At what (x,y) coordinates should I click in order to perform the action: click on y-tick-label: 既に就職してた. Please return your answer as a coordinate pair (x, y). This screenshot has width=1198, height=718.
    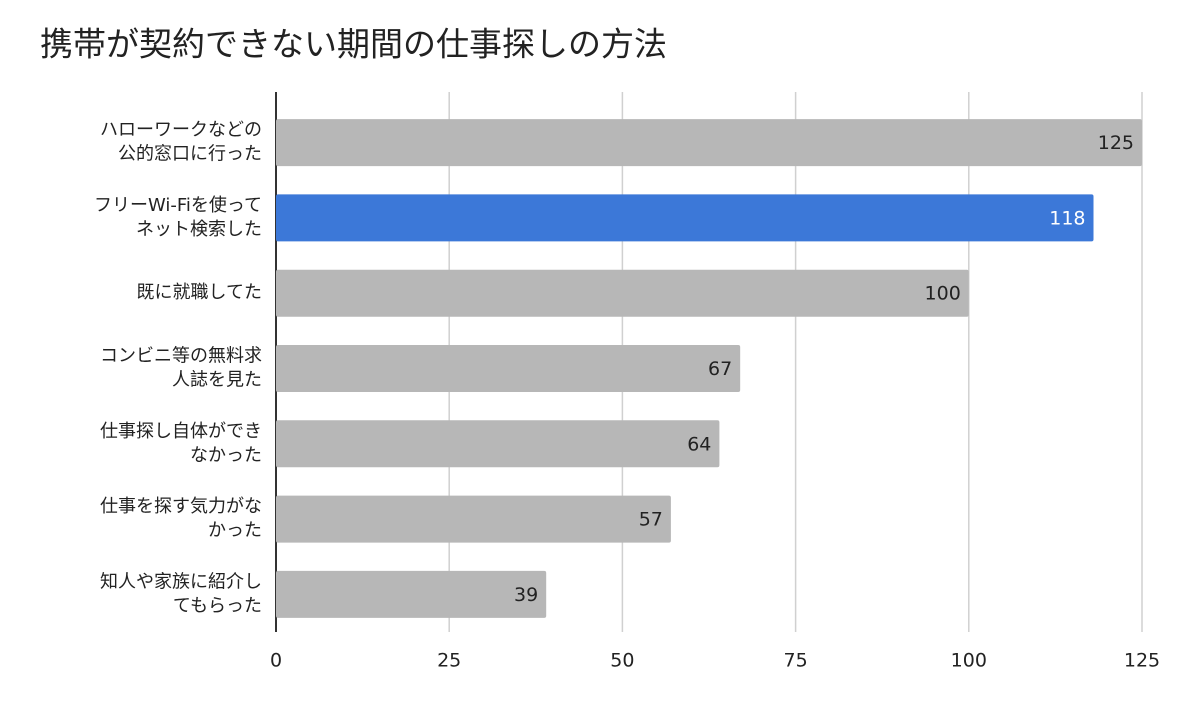
    Looking at the image, I should click on (199, 292).